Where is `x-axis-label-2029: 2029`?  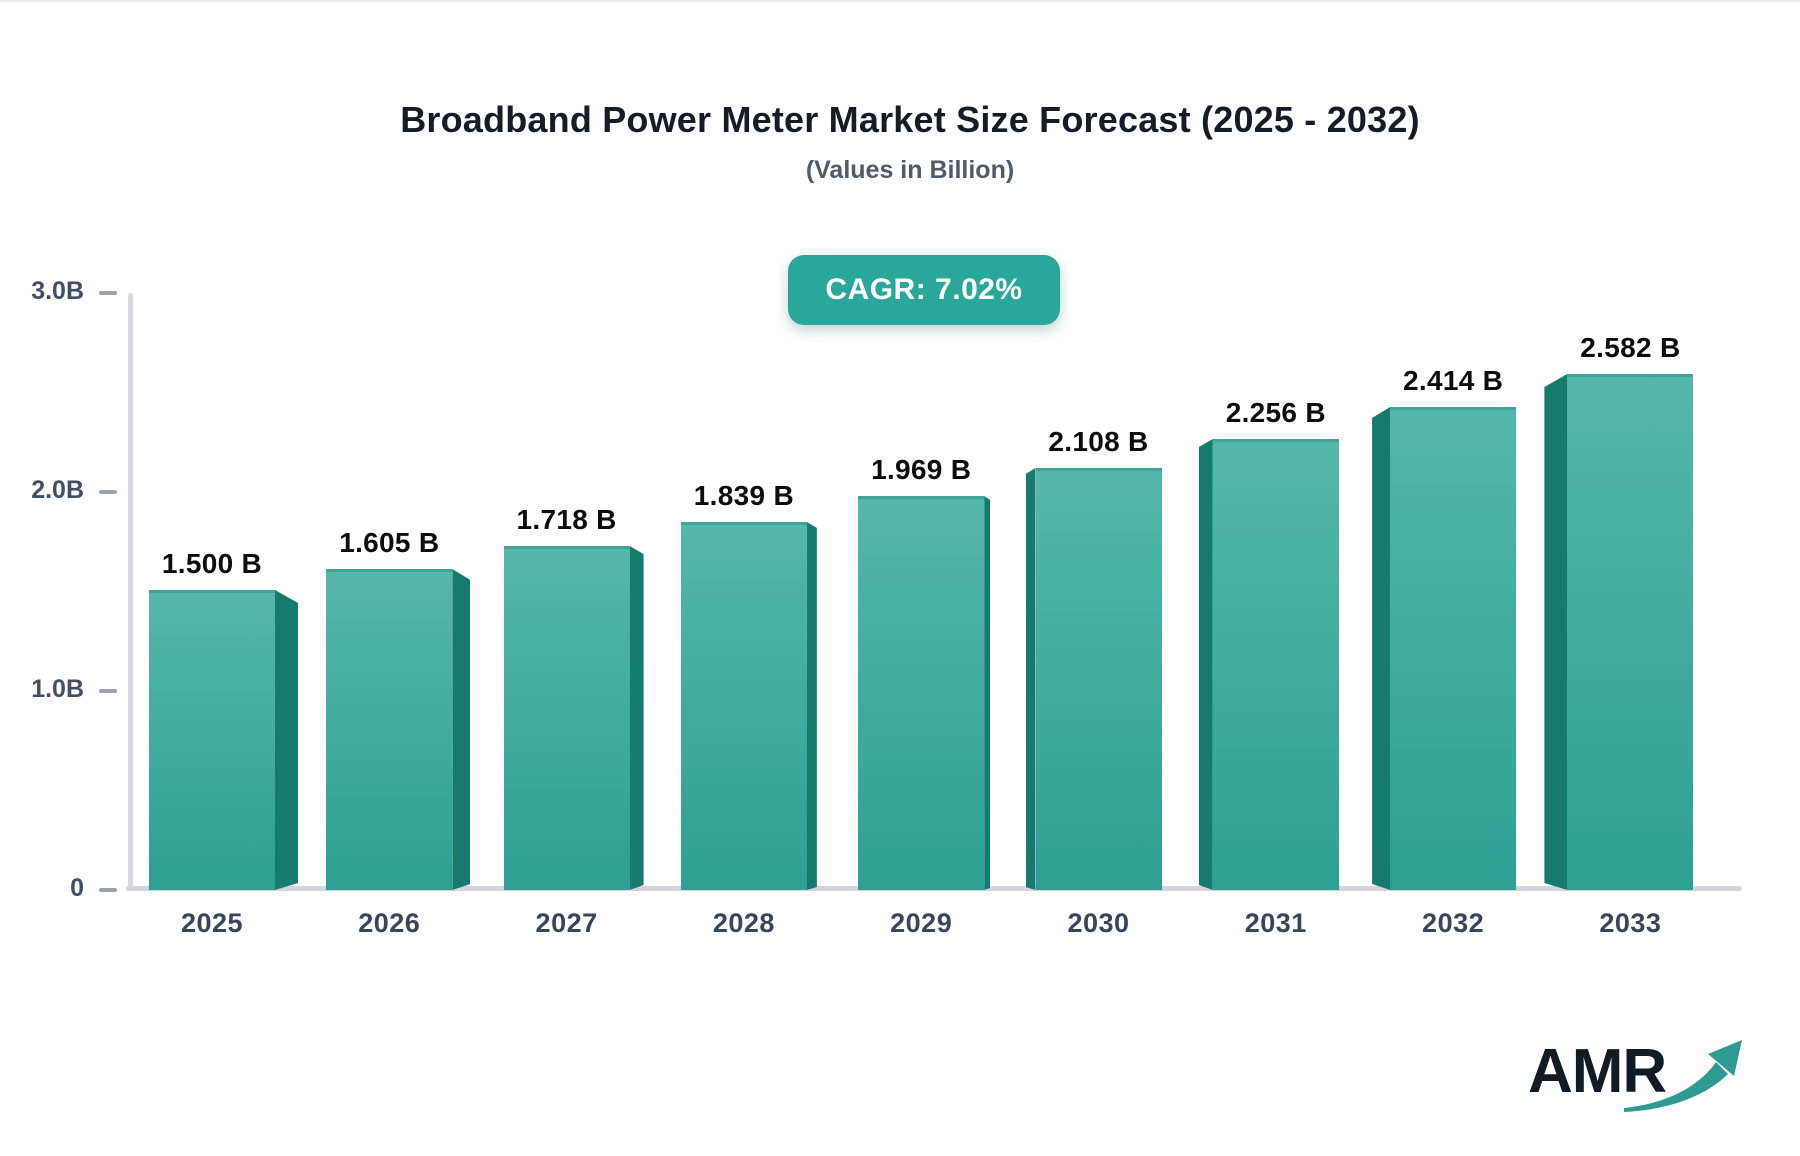
x-axis-label-2029: 2029 is located at coordinates (921, 923).